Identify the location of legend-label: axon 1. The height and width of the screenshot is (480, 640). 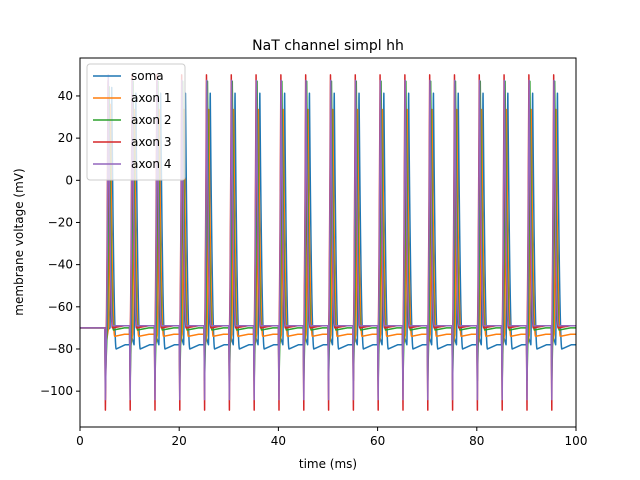
(151, 98).